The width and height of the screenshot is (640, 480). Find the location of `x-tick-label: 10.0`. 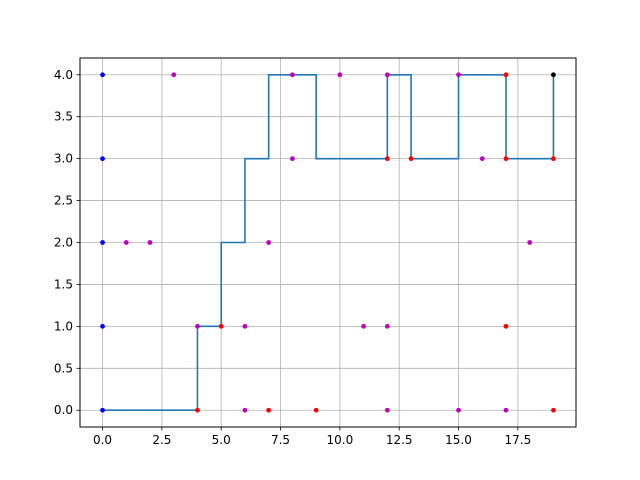

x-tick-label: 10.0 is located at coordinates (340, 440).